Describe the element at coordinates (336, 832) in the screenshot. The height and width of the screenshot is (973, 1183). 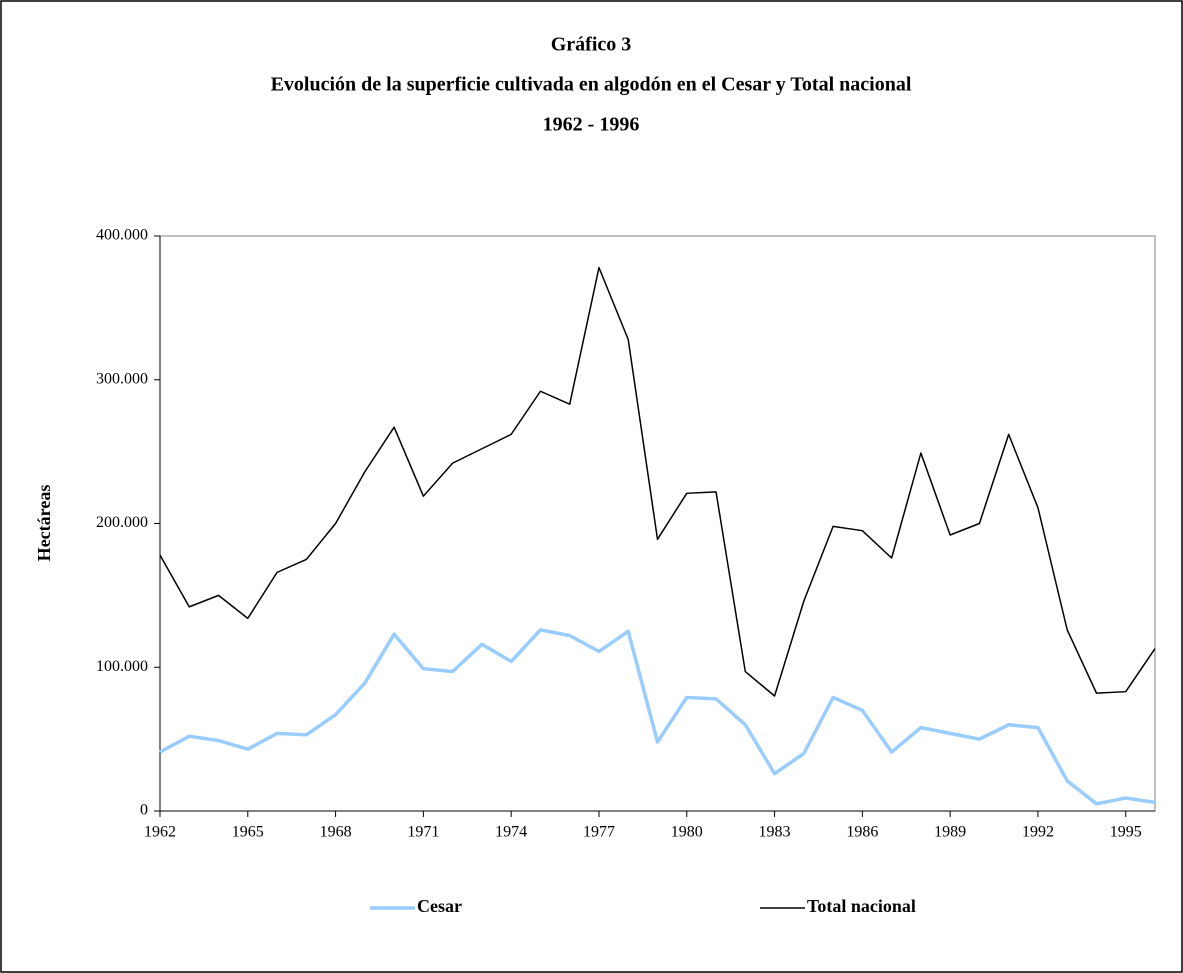
I see `x-tick-label: 1968` at that location.